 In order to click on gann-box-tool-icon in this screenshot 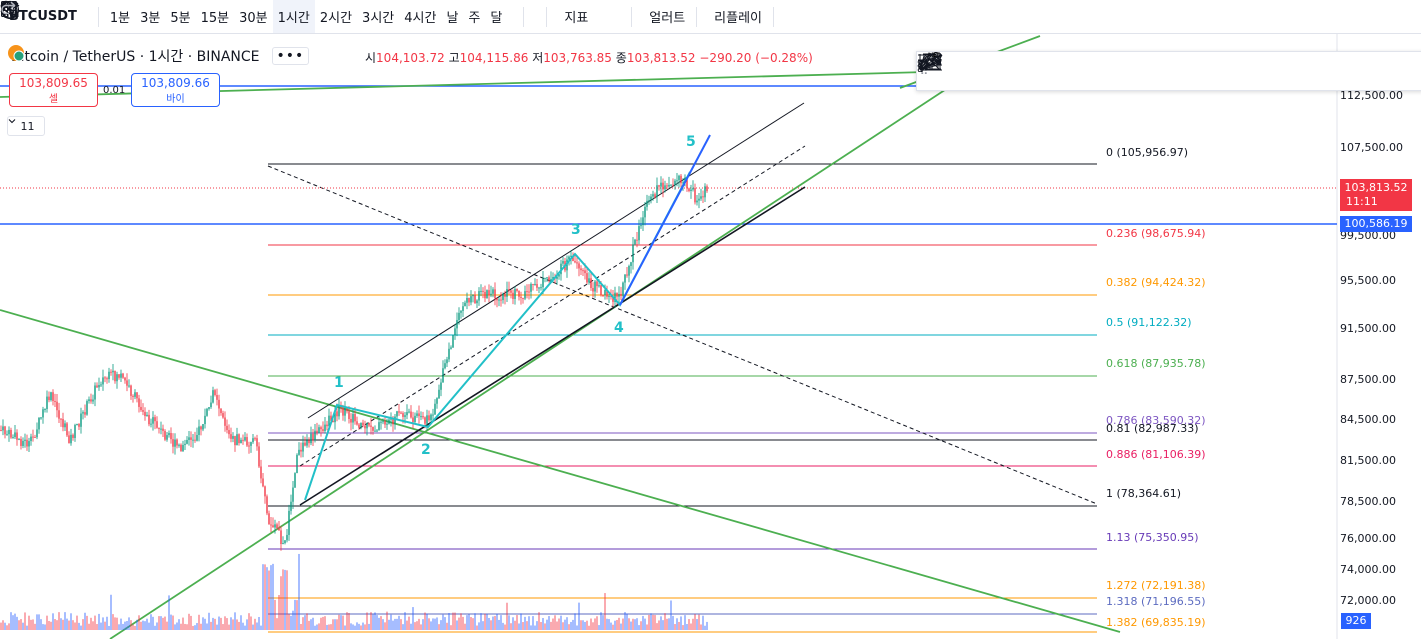, I will do `click(1152, 71)`.